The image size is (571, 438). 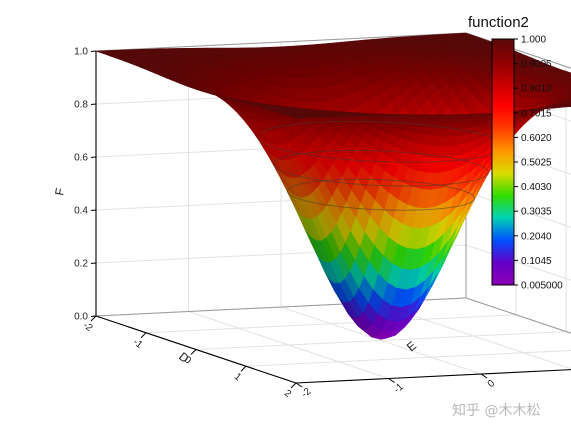 What do you see at coordinates (536, 89) in the screenshot?
I see `colorbar-tick-label: 0.8010` at bounding box center [536, 89].